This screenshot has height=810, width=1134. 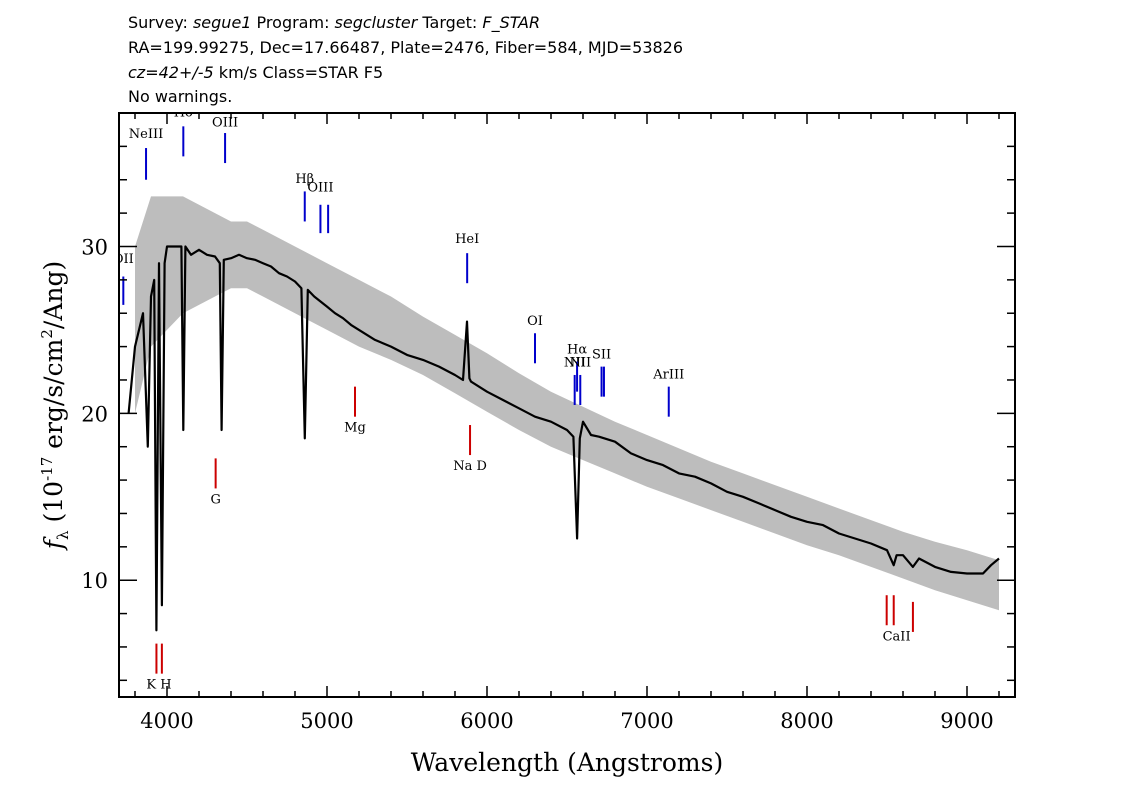 What do you see at coordinates (47, 469) in the screenshot?
I see `y-label-exp1: -17` at bounding box center [47, 469].